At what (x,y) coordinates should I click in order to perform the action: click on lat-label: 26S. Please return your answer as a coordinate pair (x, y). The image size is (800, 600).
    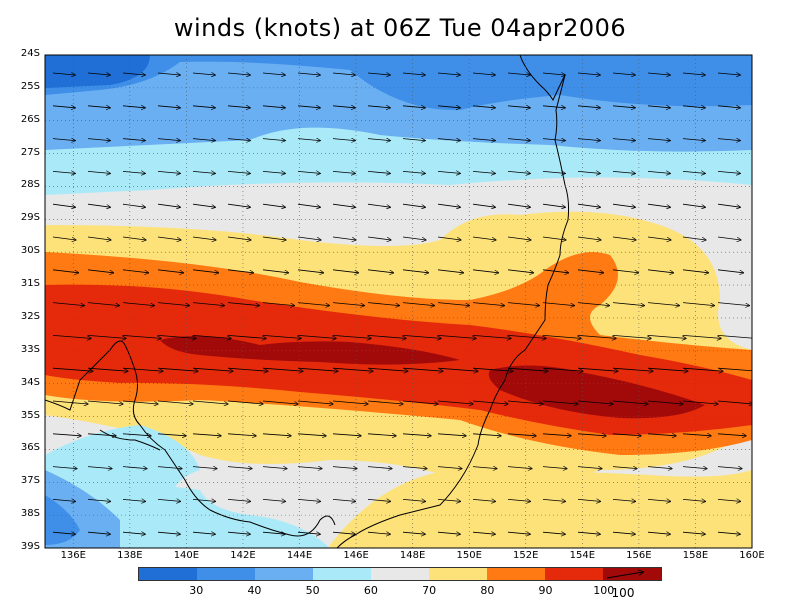
    Looking at the image, I should click on (30, 119).